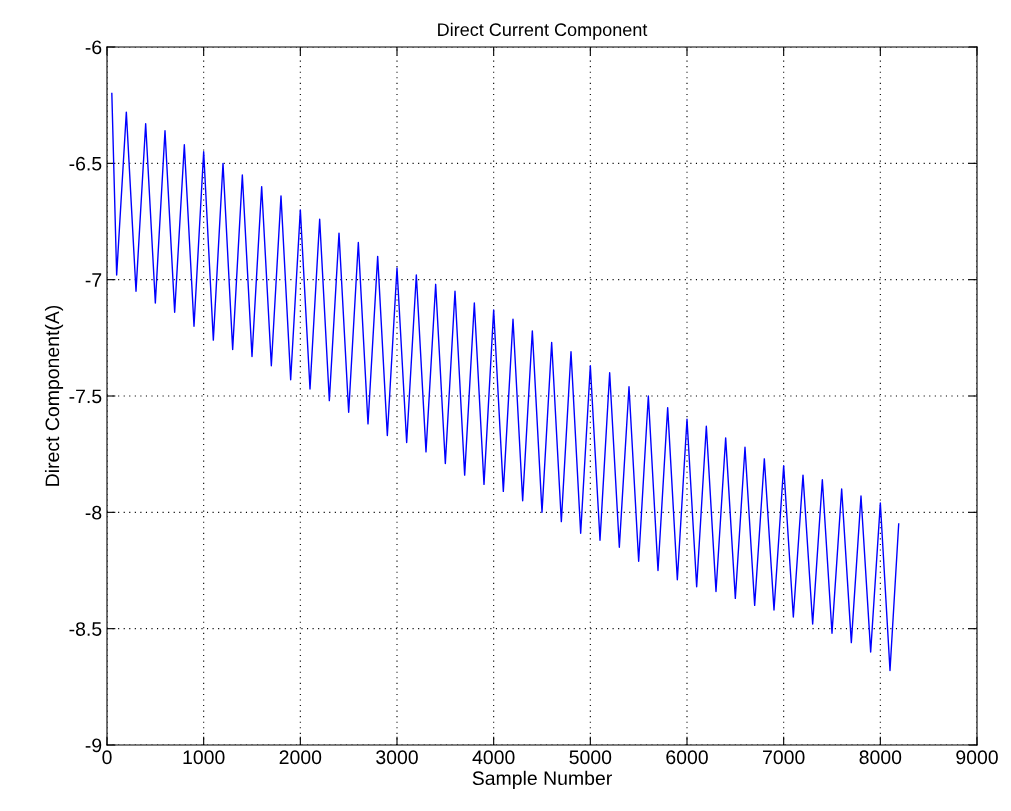 Image resolution: width=1011 pixels, height=811 pixels. What do you see at coordinates (687, 757) in the screenshot?
I see `x-tick-label: 6000` at bounding box center [687, 757].